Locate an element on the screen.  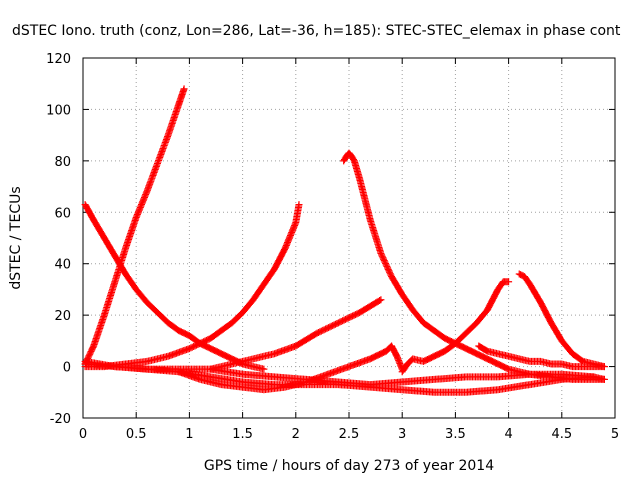
x-tick-label: 4.5 is located at coordinates (561, 434).